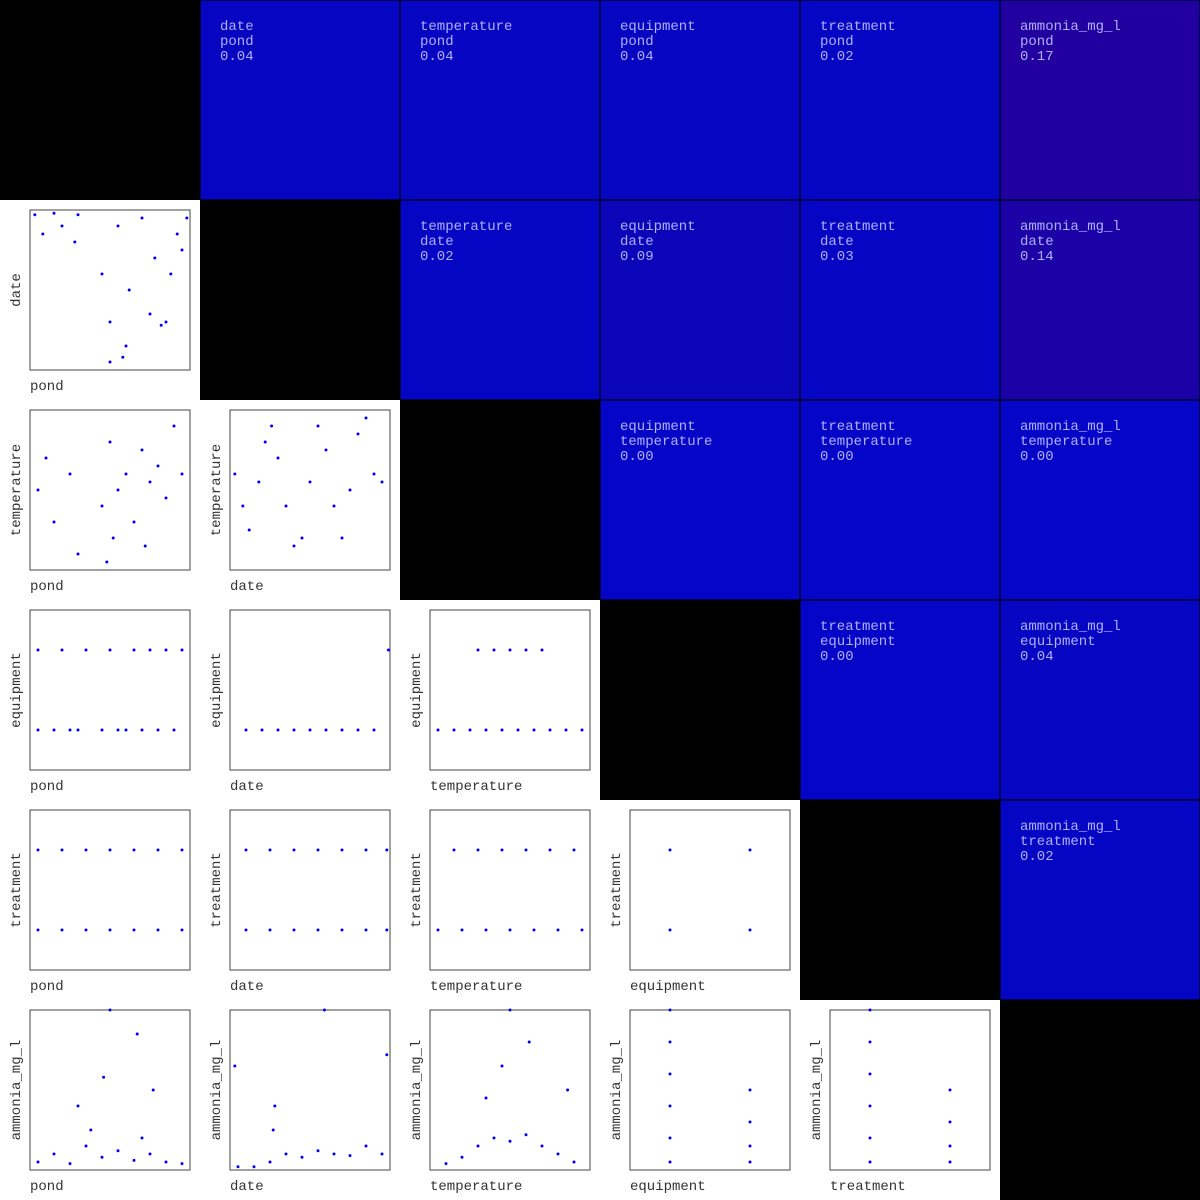  I want to click on y-axis-label: ammonia_mg_l, so click(817, 1090).